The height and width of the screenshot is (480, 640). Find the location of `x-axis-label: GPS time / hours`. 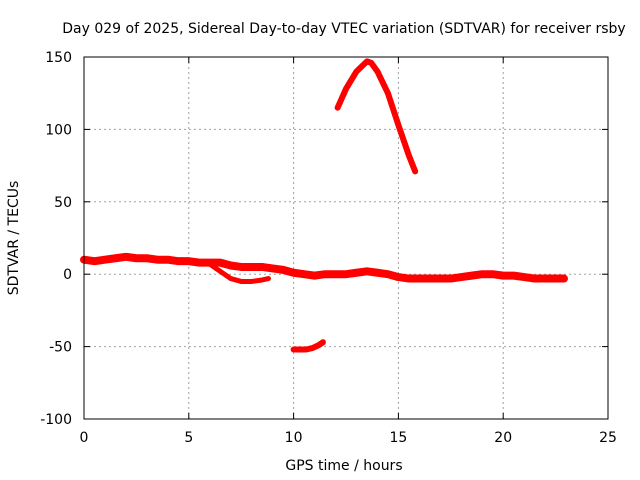

x-axis-label: GPS time / hours is located at coordinates (343, 466).